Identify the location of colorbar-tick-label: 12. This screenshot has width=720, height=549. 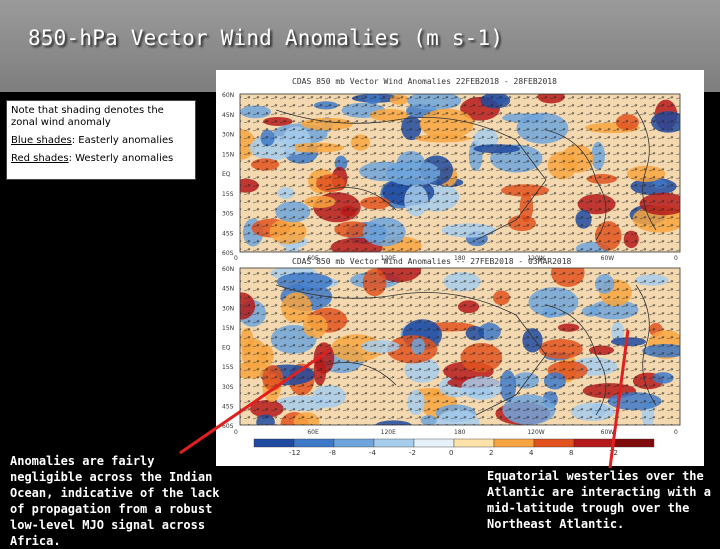
(613, 453).